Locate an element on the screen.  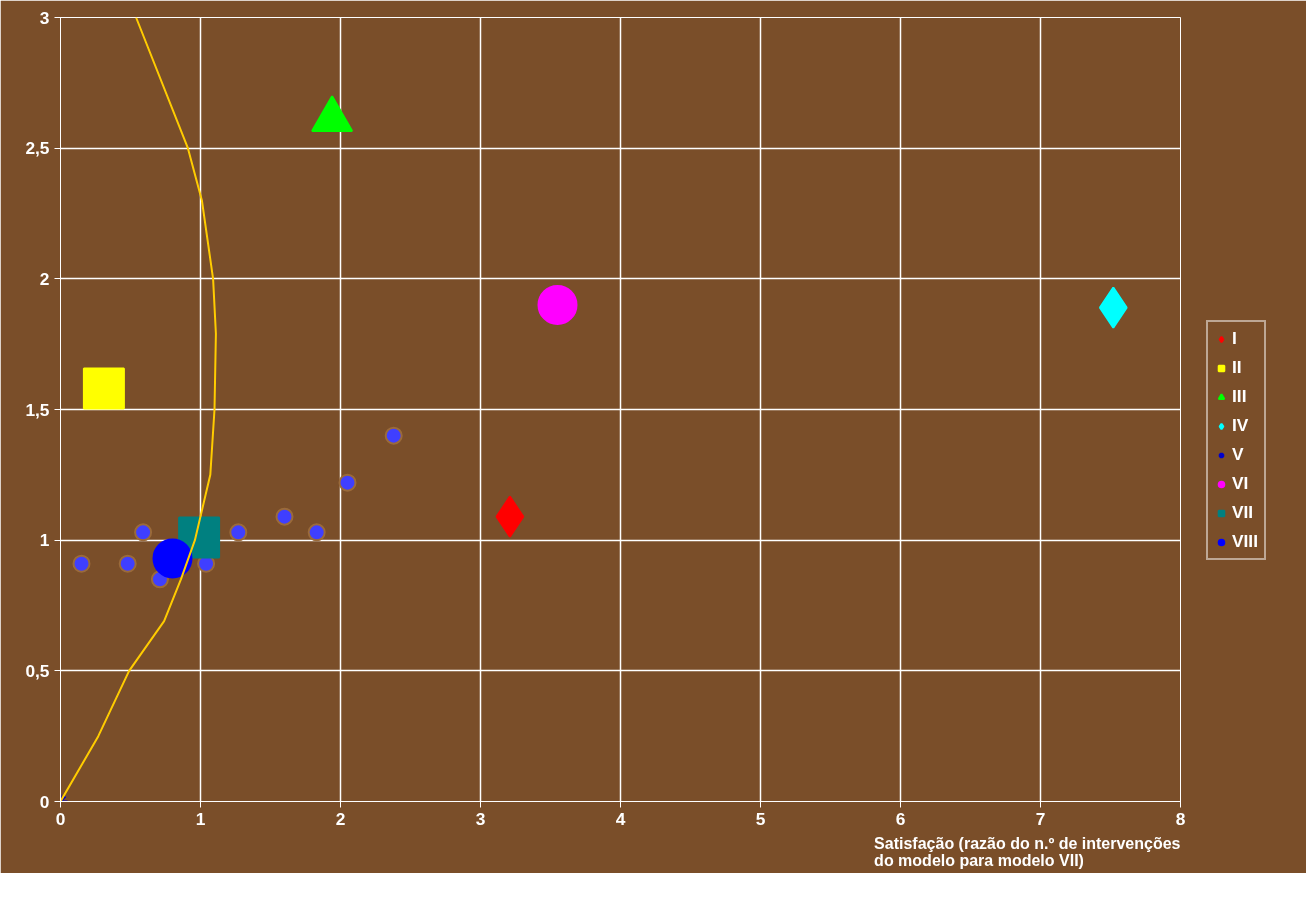
legend-label: I is located at coordinates (1235, 338).